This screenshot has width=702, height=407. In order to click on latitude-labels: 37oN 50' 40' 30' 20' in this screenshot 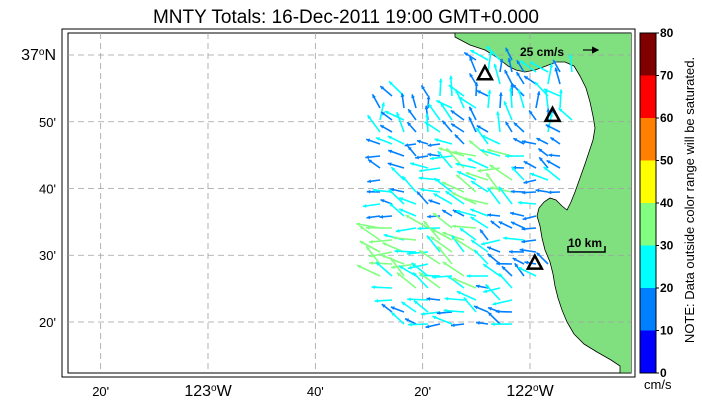, I will do `click(38, 189)`.